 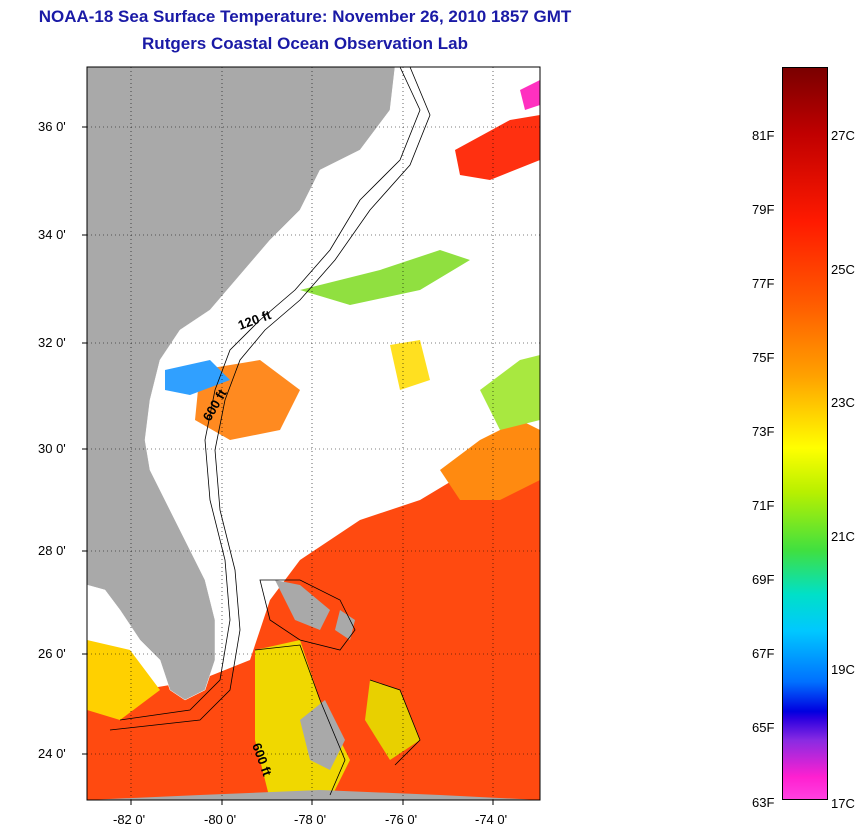 What do you see at coordinates (52, 753) in the screenshot?
I see `lat-label-24: 24 0'` at bounding box center [52, 753].